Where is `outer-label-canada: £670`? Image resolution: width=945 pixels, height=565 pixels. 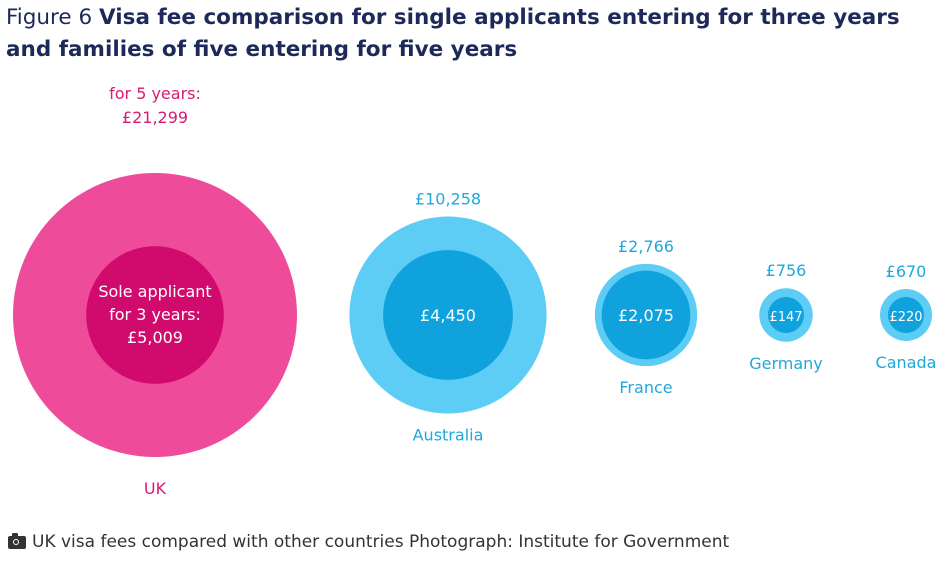
outer-label-canada: £670 is located at coordinates (906, 271).